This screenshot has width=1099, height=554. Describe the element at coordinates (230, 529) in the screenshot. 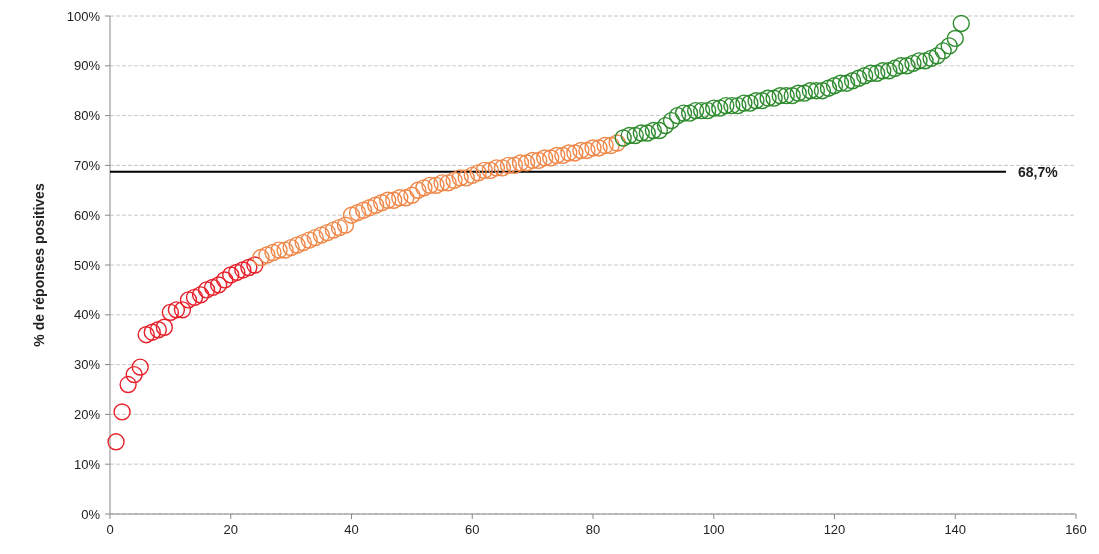

I see `x-tick-label: 20` at that location.